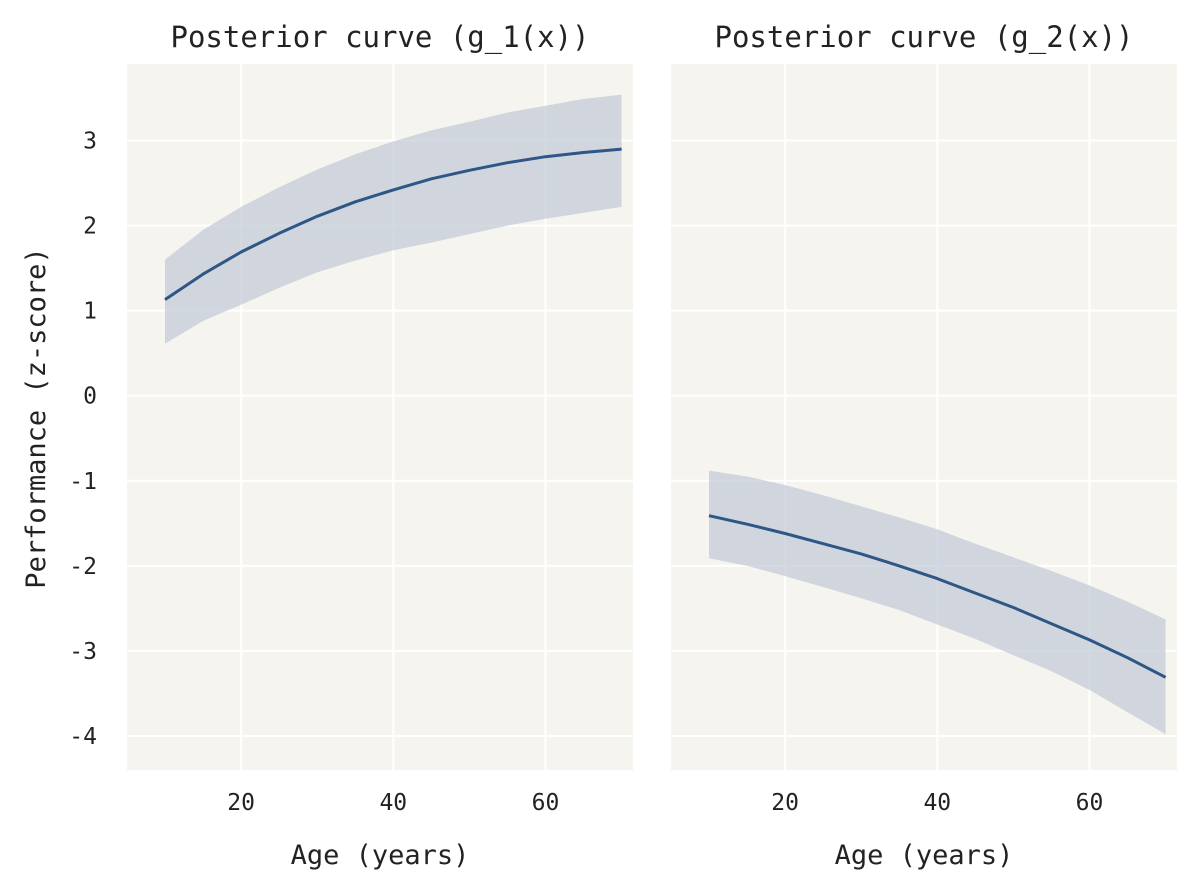  I want to click on panel-title-g1: Posterior curve (g_1(x)), so click(379, 37).